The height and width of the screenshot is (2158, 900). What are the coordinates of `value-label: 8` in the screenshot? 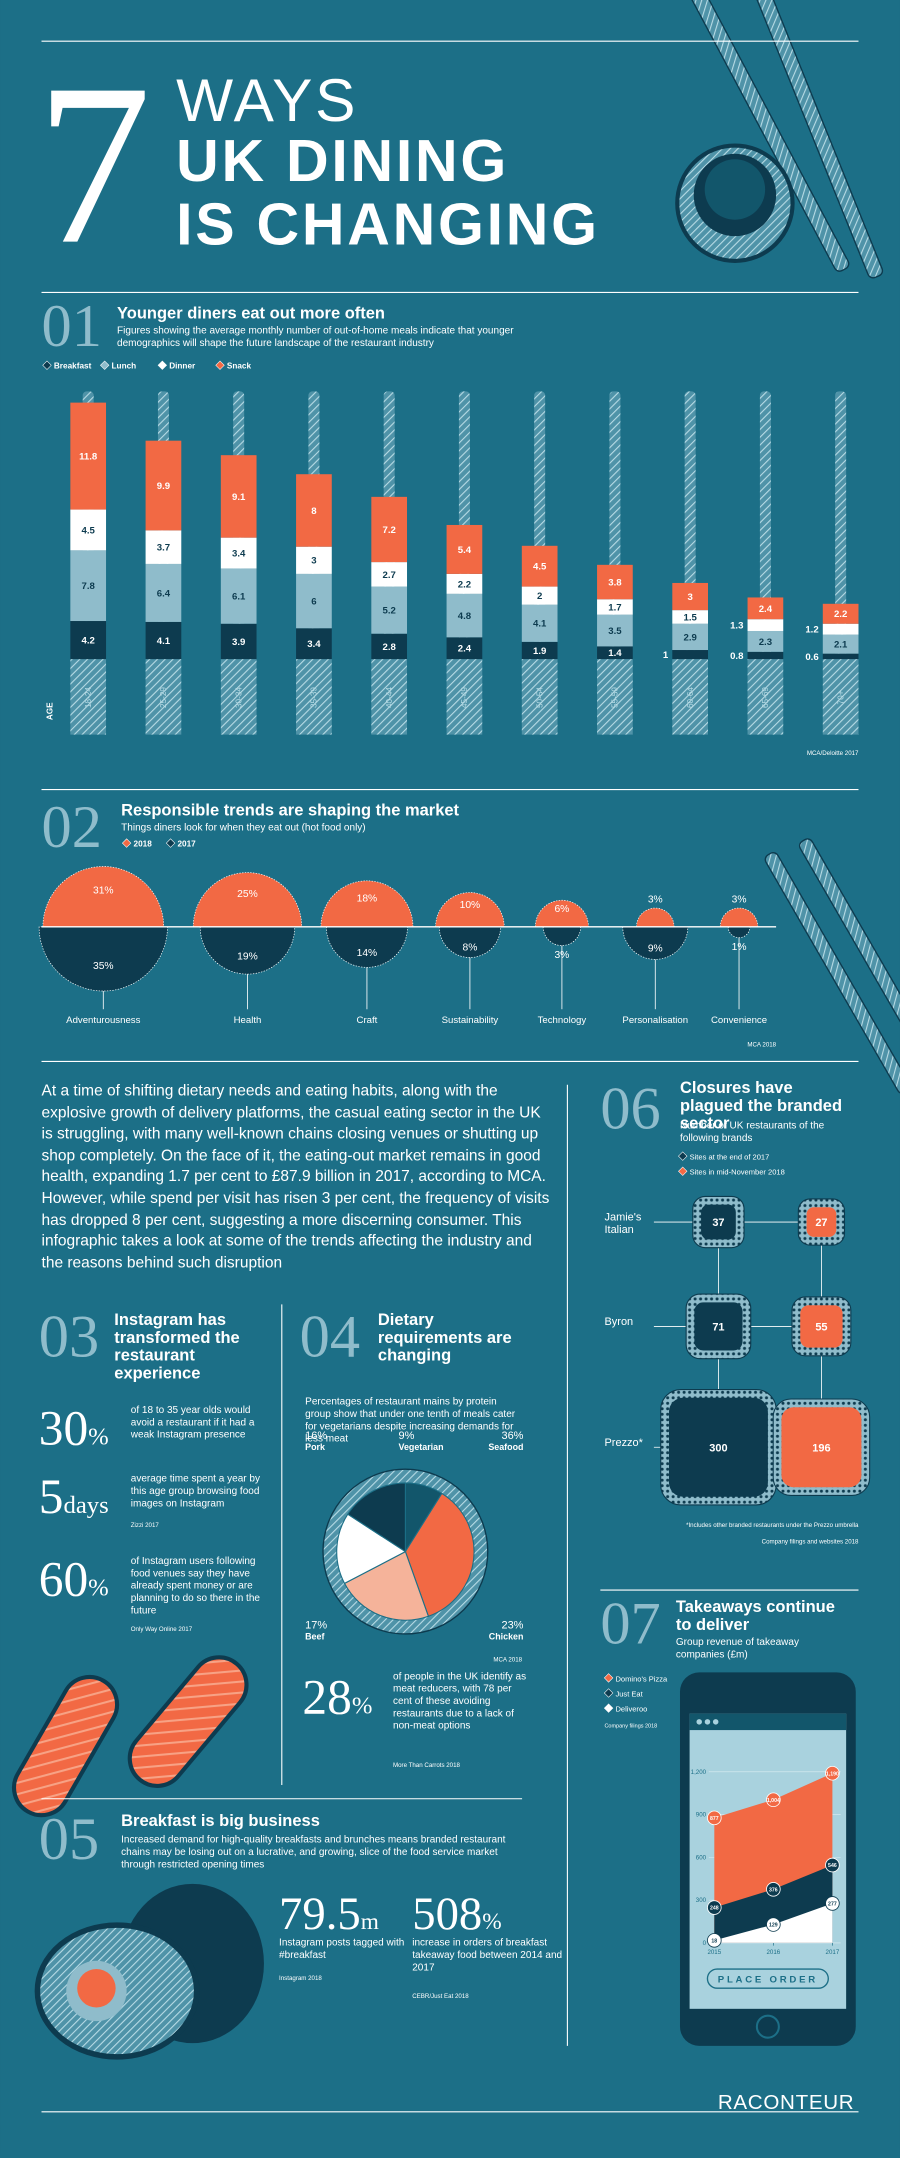 It's located at (314, 511).